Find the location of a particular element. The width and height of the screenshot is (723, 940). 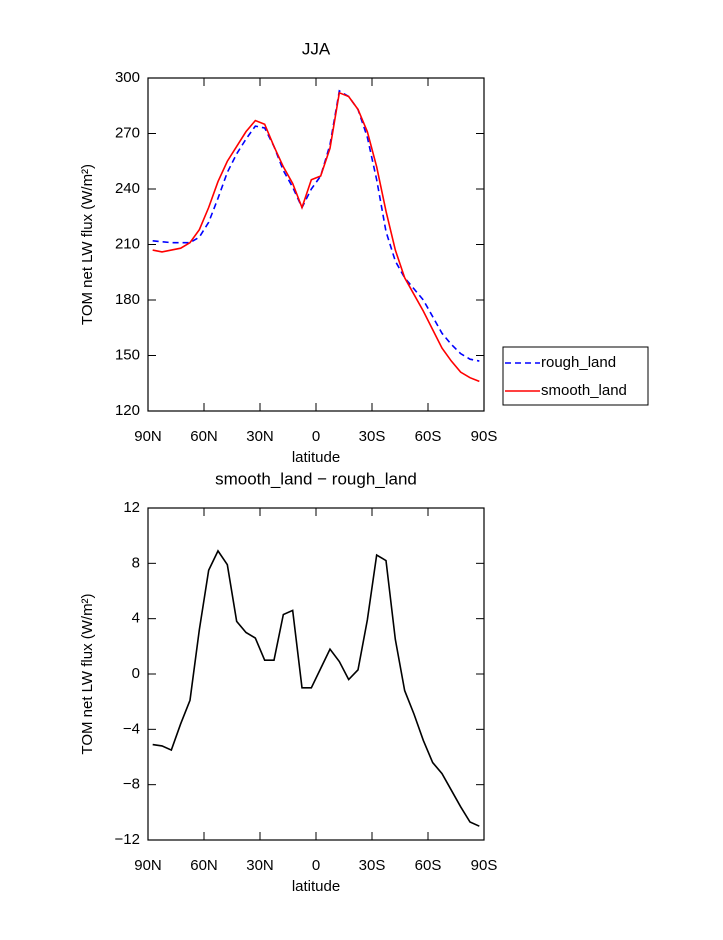

y-tick-label: 270 is located at coordinates (127, 132).